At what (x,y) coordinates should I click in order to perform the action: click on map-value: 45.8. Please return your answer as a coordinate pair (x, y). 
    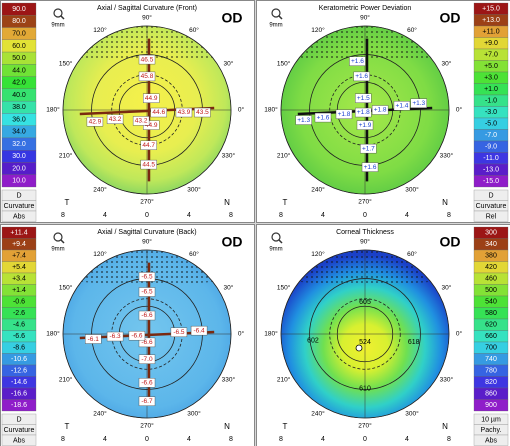
    Looking at the image, I should click on (147, 76).